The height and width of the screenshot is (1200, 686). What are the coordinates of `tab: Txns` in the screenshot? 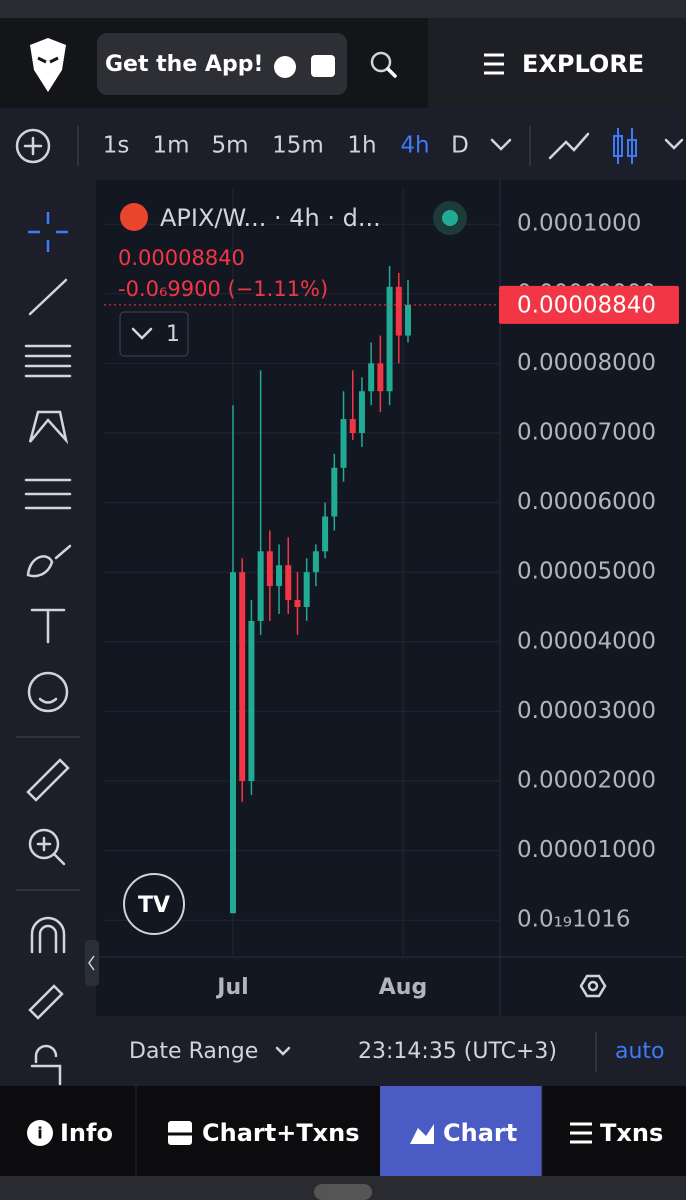 It's located at (631, 1133).